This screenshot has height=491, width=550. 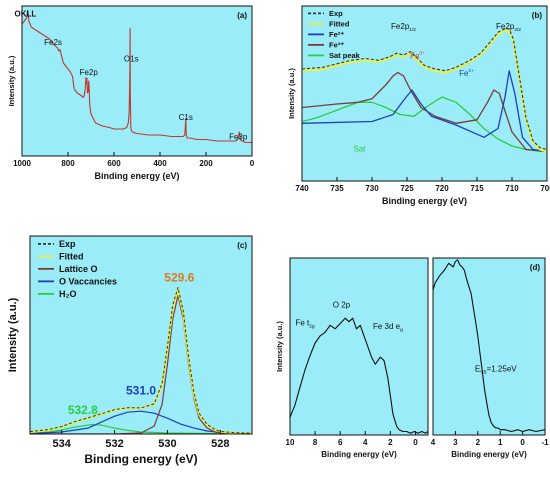 I want to click on annotation-text: 529.6, so click(x=179, y=278).